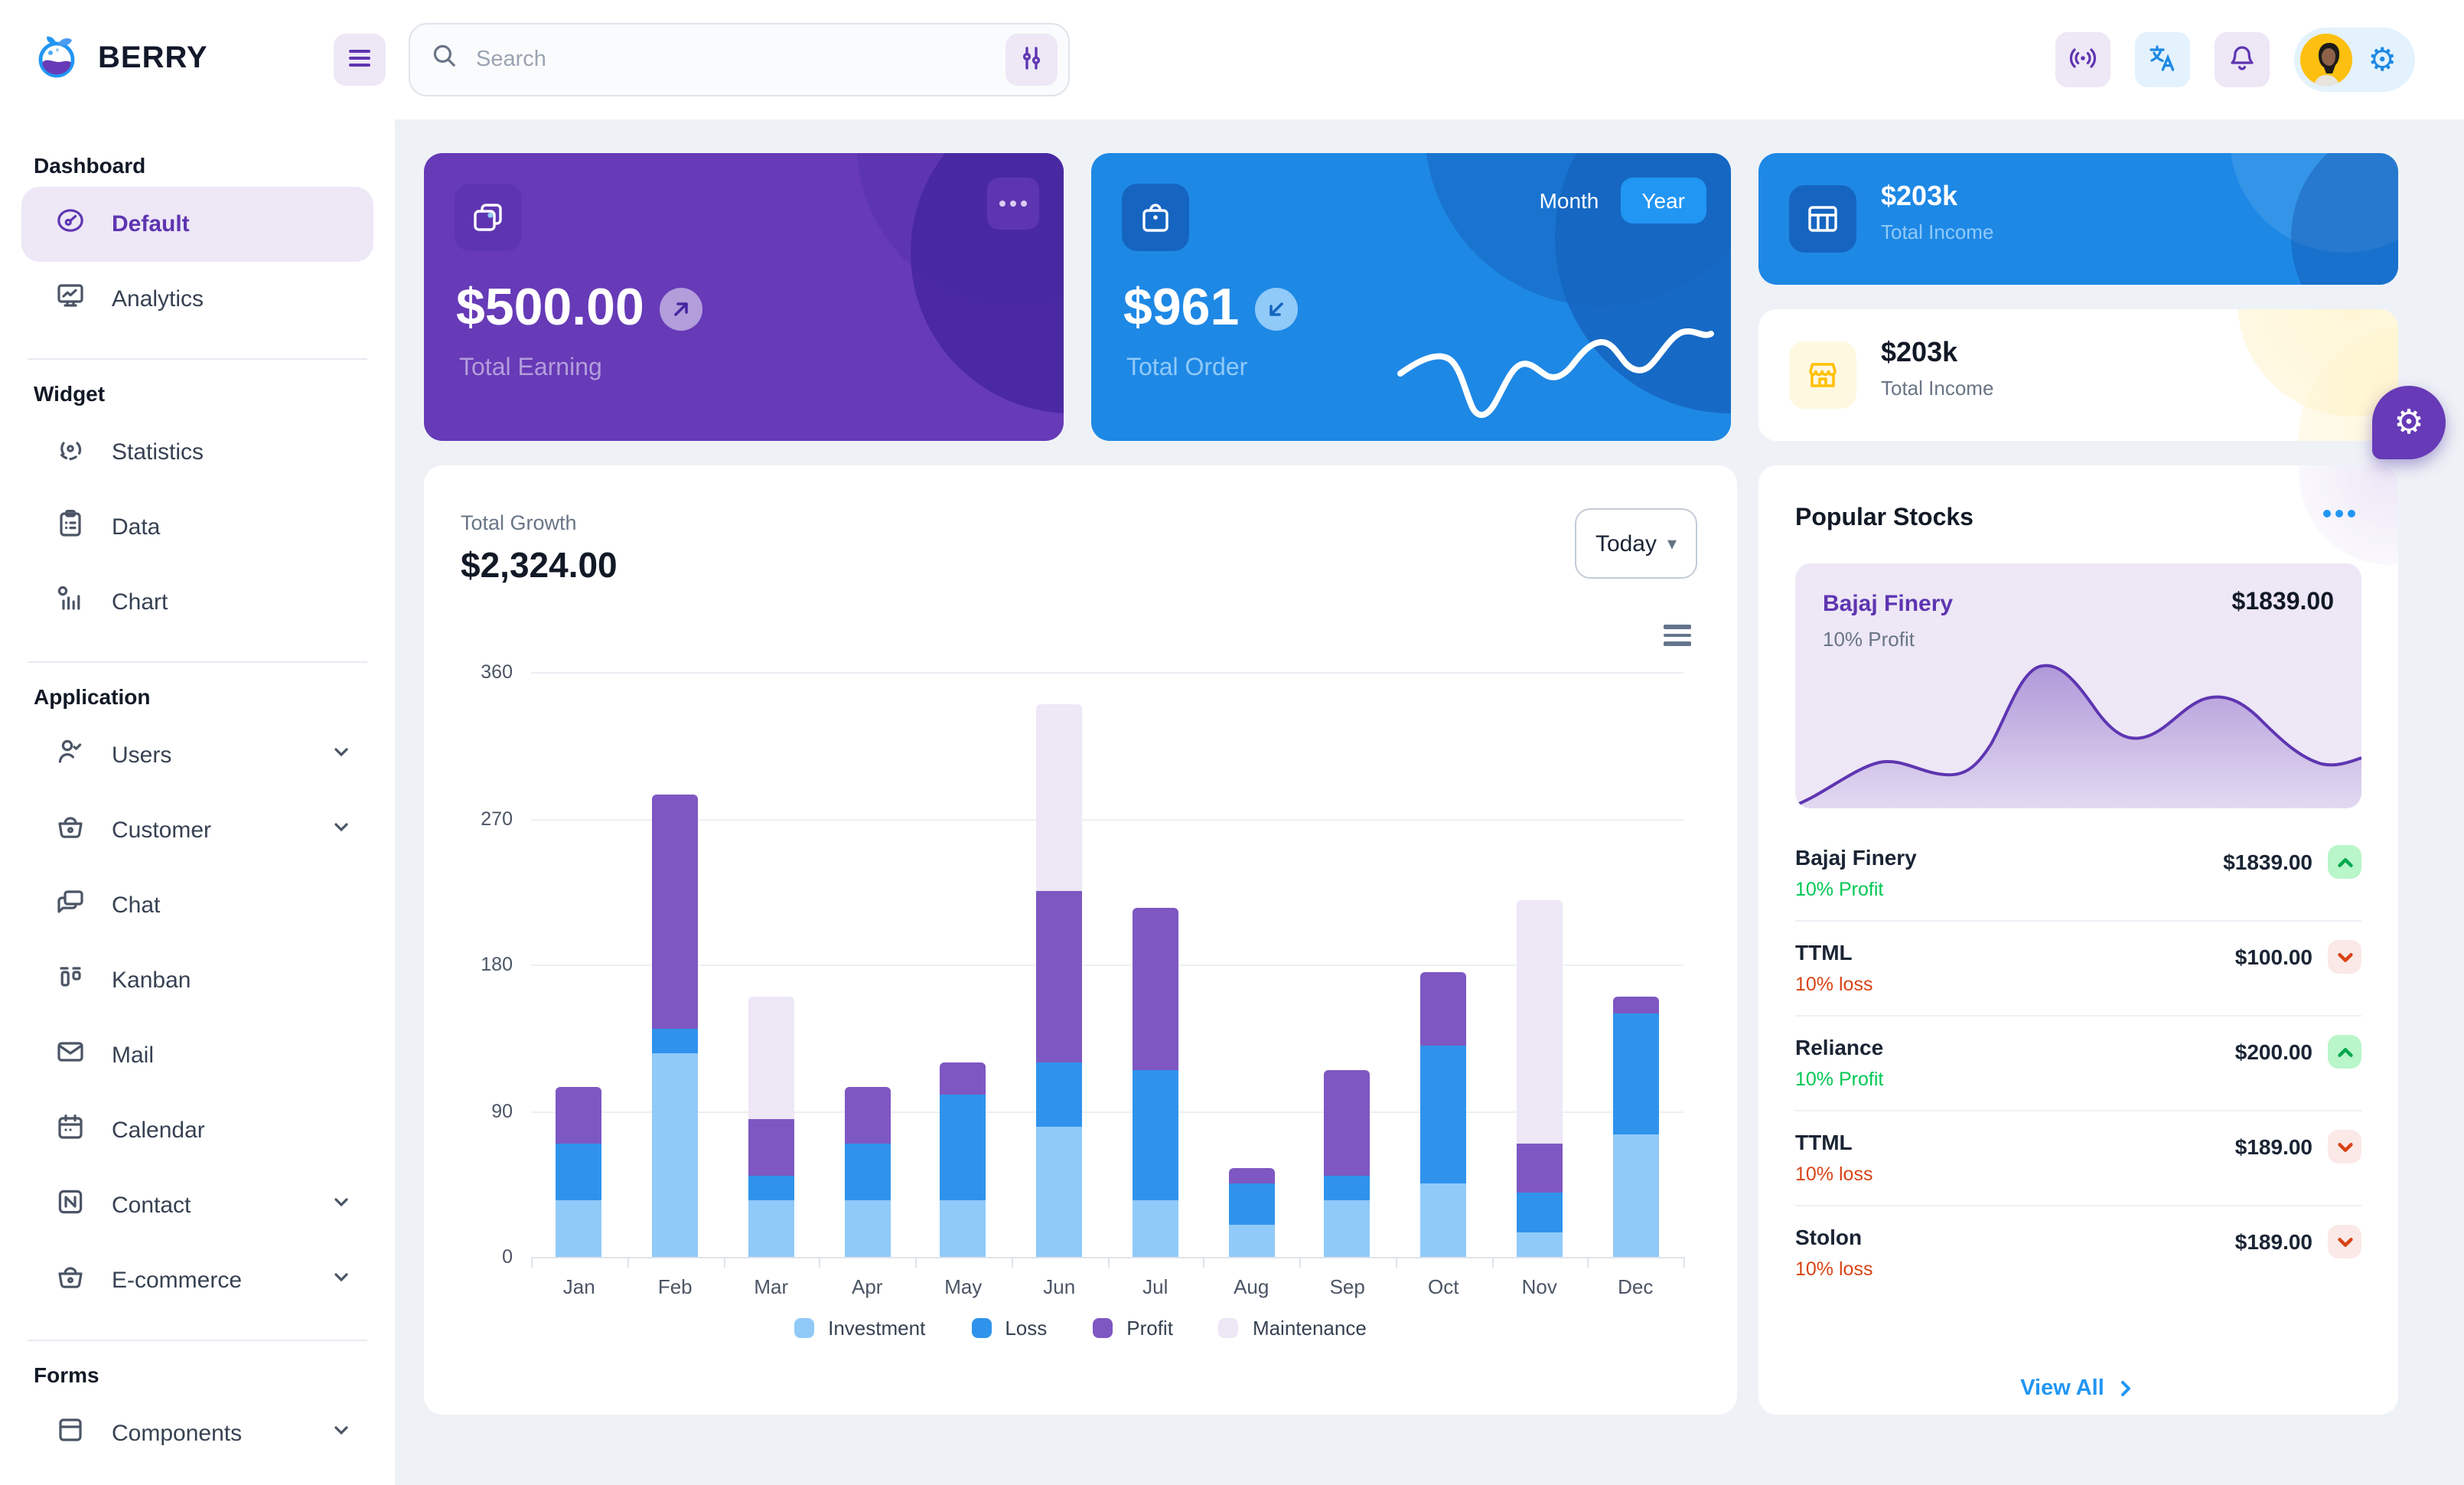 Image resolution: width=2464 pixels, height=1485 pixels. What do you see at coordinates (539, 565) in the screenshot?
I see `growth-value: $2,324.00` at bounding box center [539, 565].